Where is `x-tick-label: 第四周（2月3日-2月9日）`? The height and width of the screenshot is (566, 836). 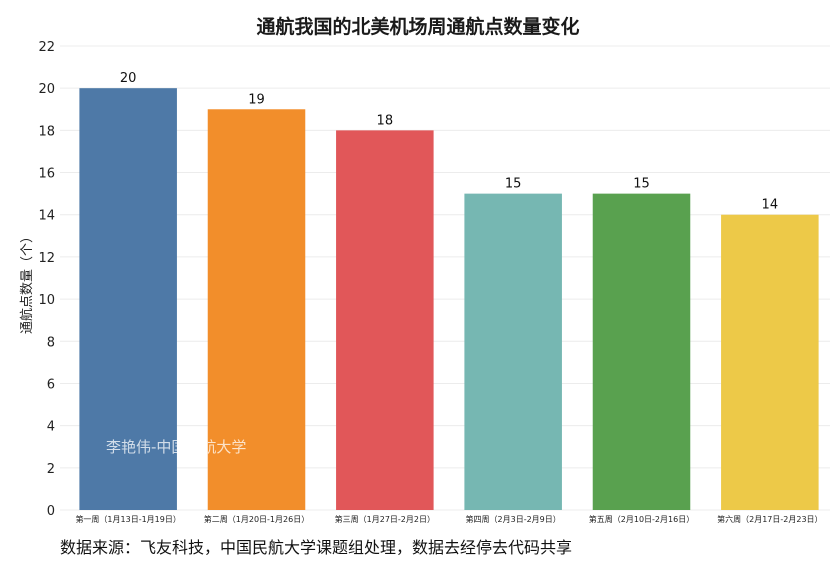
x-tick-label: 第四周（2月3日-2月9日） is located at coordinates (513, 519).